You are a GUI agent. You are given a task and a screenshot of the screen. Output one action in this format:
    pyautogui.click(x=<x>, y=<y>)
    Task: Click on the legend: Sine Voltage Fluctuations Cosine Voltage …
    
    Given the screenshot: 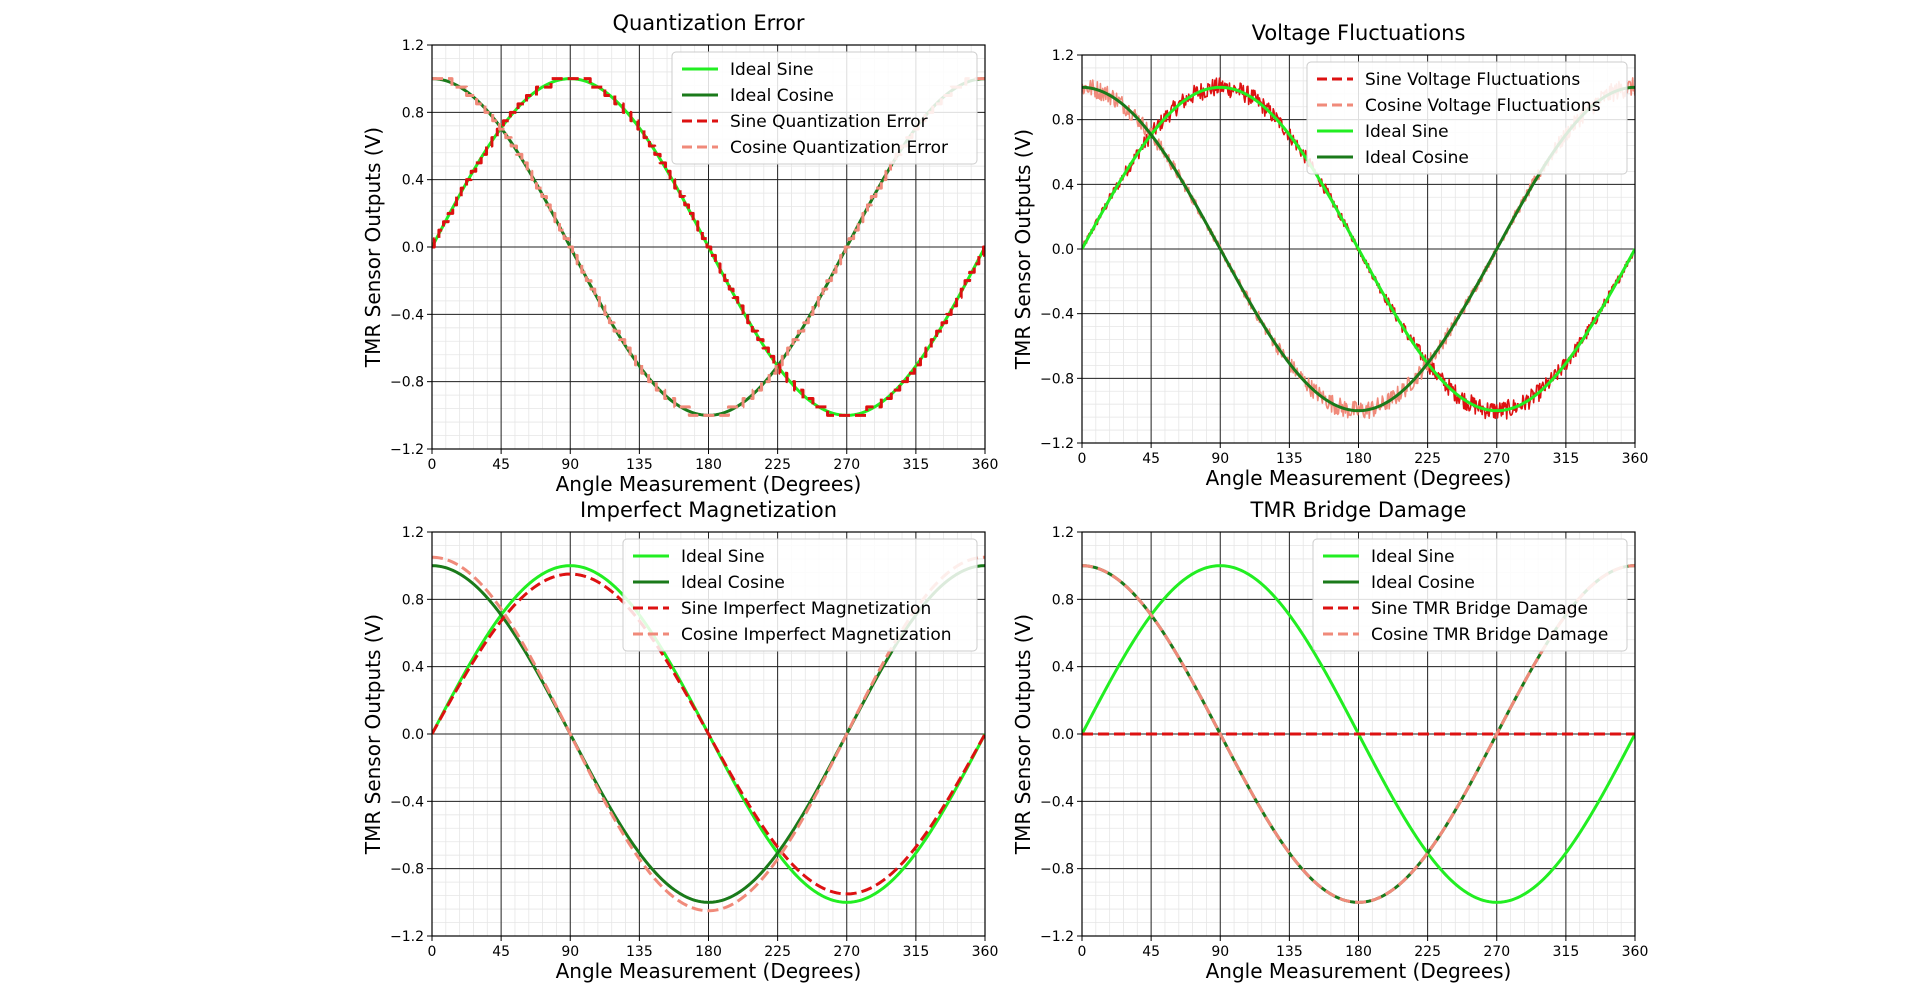 What is the action you would take?
    pyautogui.click(x=1467, y=118)
    